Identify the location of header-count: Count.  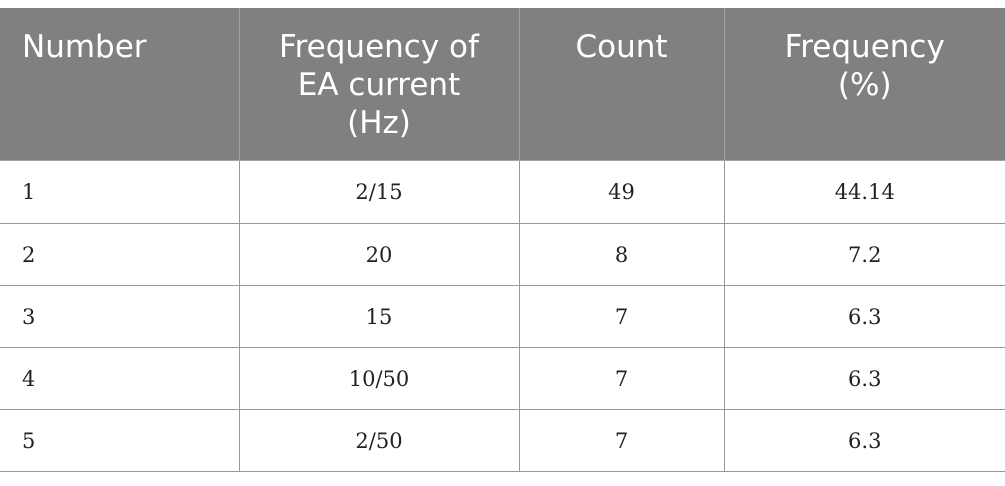
(622, 84).